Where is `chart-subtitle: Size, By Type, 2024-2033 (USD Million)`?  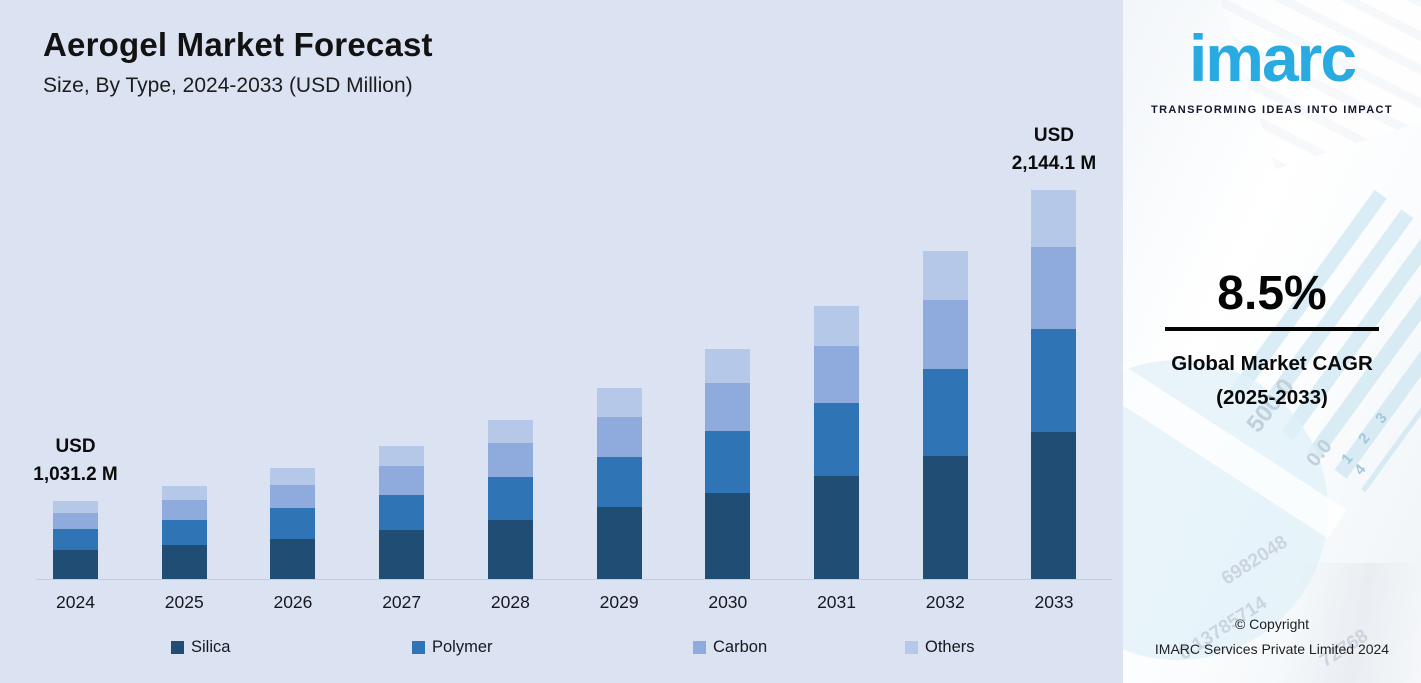 chart-subtitle: Size, By Type, 2024-2033 (USD Million) is located at coordinates (228, 85).